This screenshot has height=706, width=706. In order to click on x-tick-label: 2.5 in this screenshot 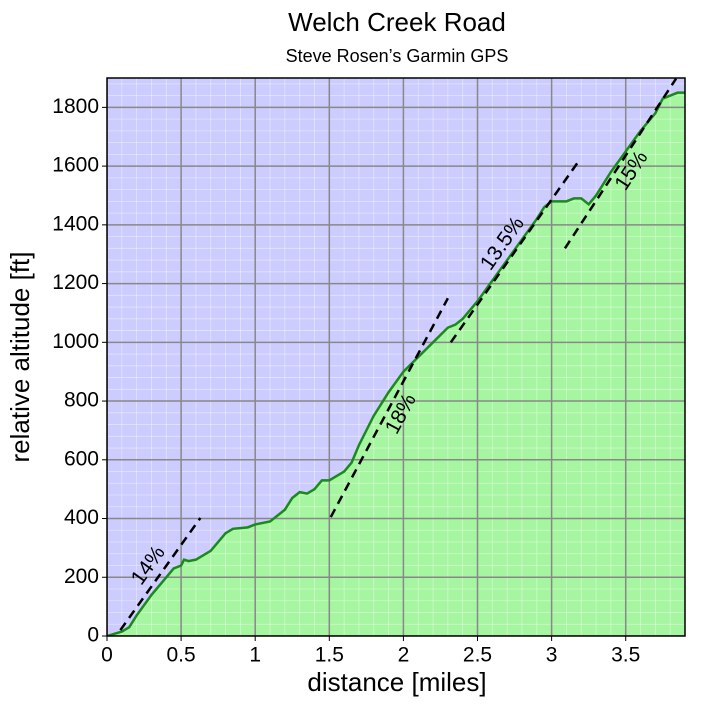, I will do `click(477, 655)`.